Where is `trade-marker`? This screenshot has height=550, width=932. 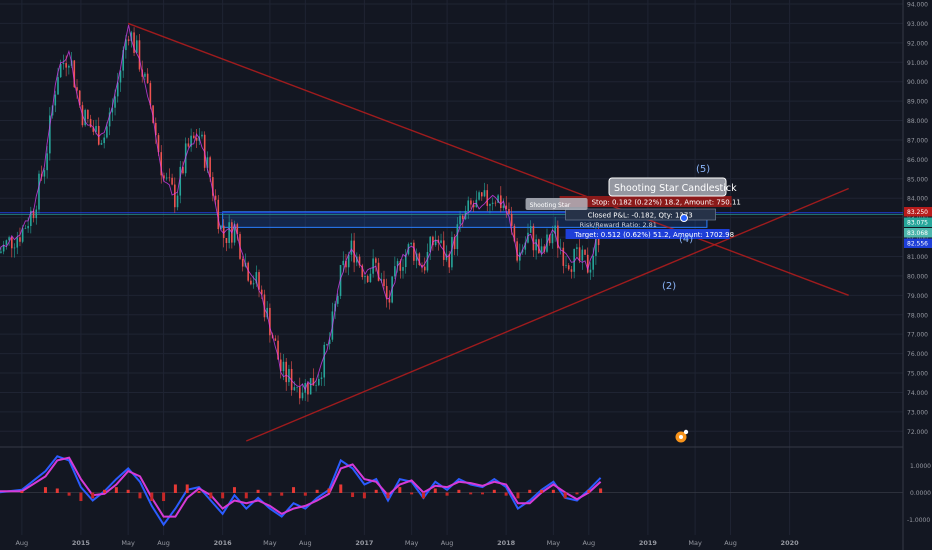 trade-marker is located at coordinates (684, 218).